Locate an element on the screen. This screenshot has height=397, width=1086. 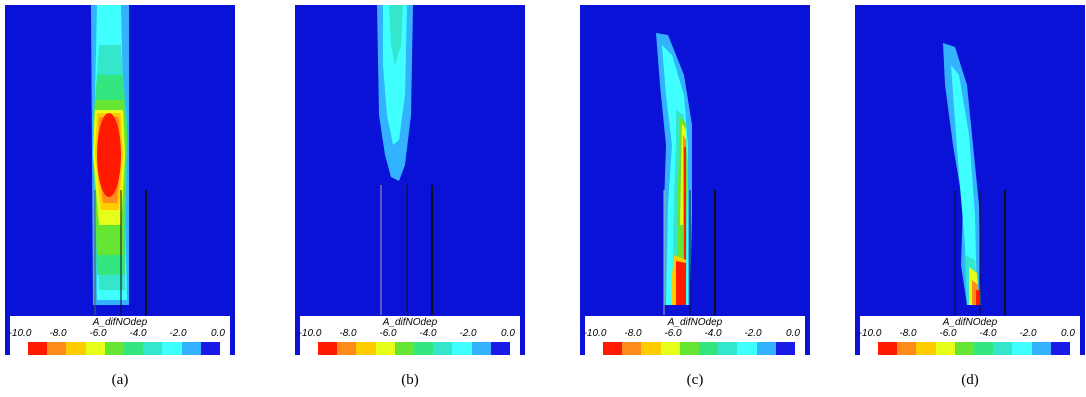
colorbar-legend-a: A_difNOdep -10.0 -8.0 -6.0 -4.0 -2.0 0.0 is located at coordinates (119, 335).